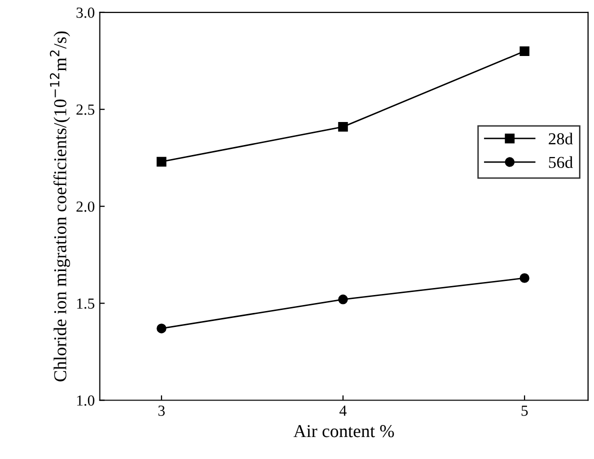 The height and width of the screenshot is (459, 594). Describe the element at coordinates (343, 431) in the screenshot. I see `x-axis-title: Air content %` at that location.